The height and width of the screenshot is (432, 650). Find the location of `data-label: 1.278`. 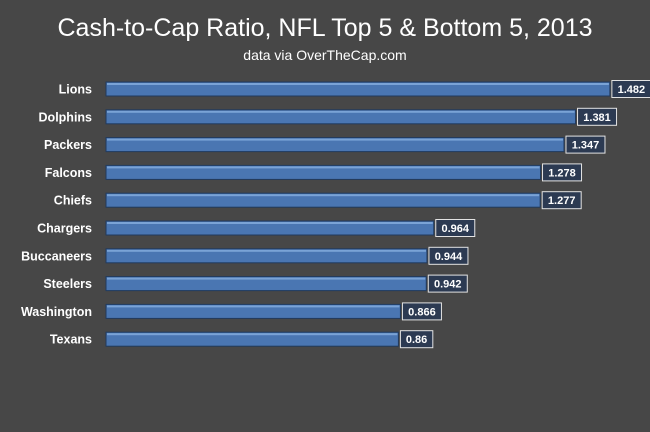

data-label: 1.278 is located at coordinates (562, 173).